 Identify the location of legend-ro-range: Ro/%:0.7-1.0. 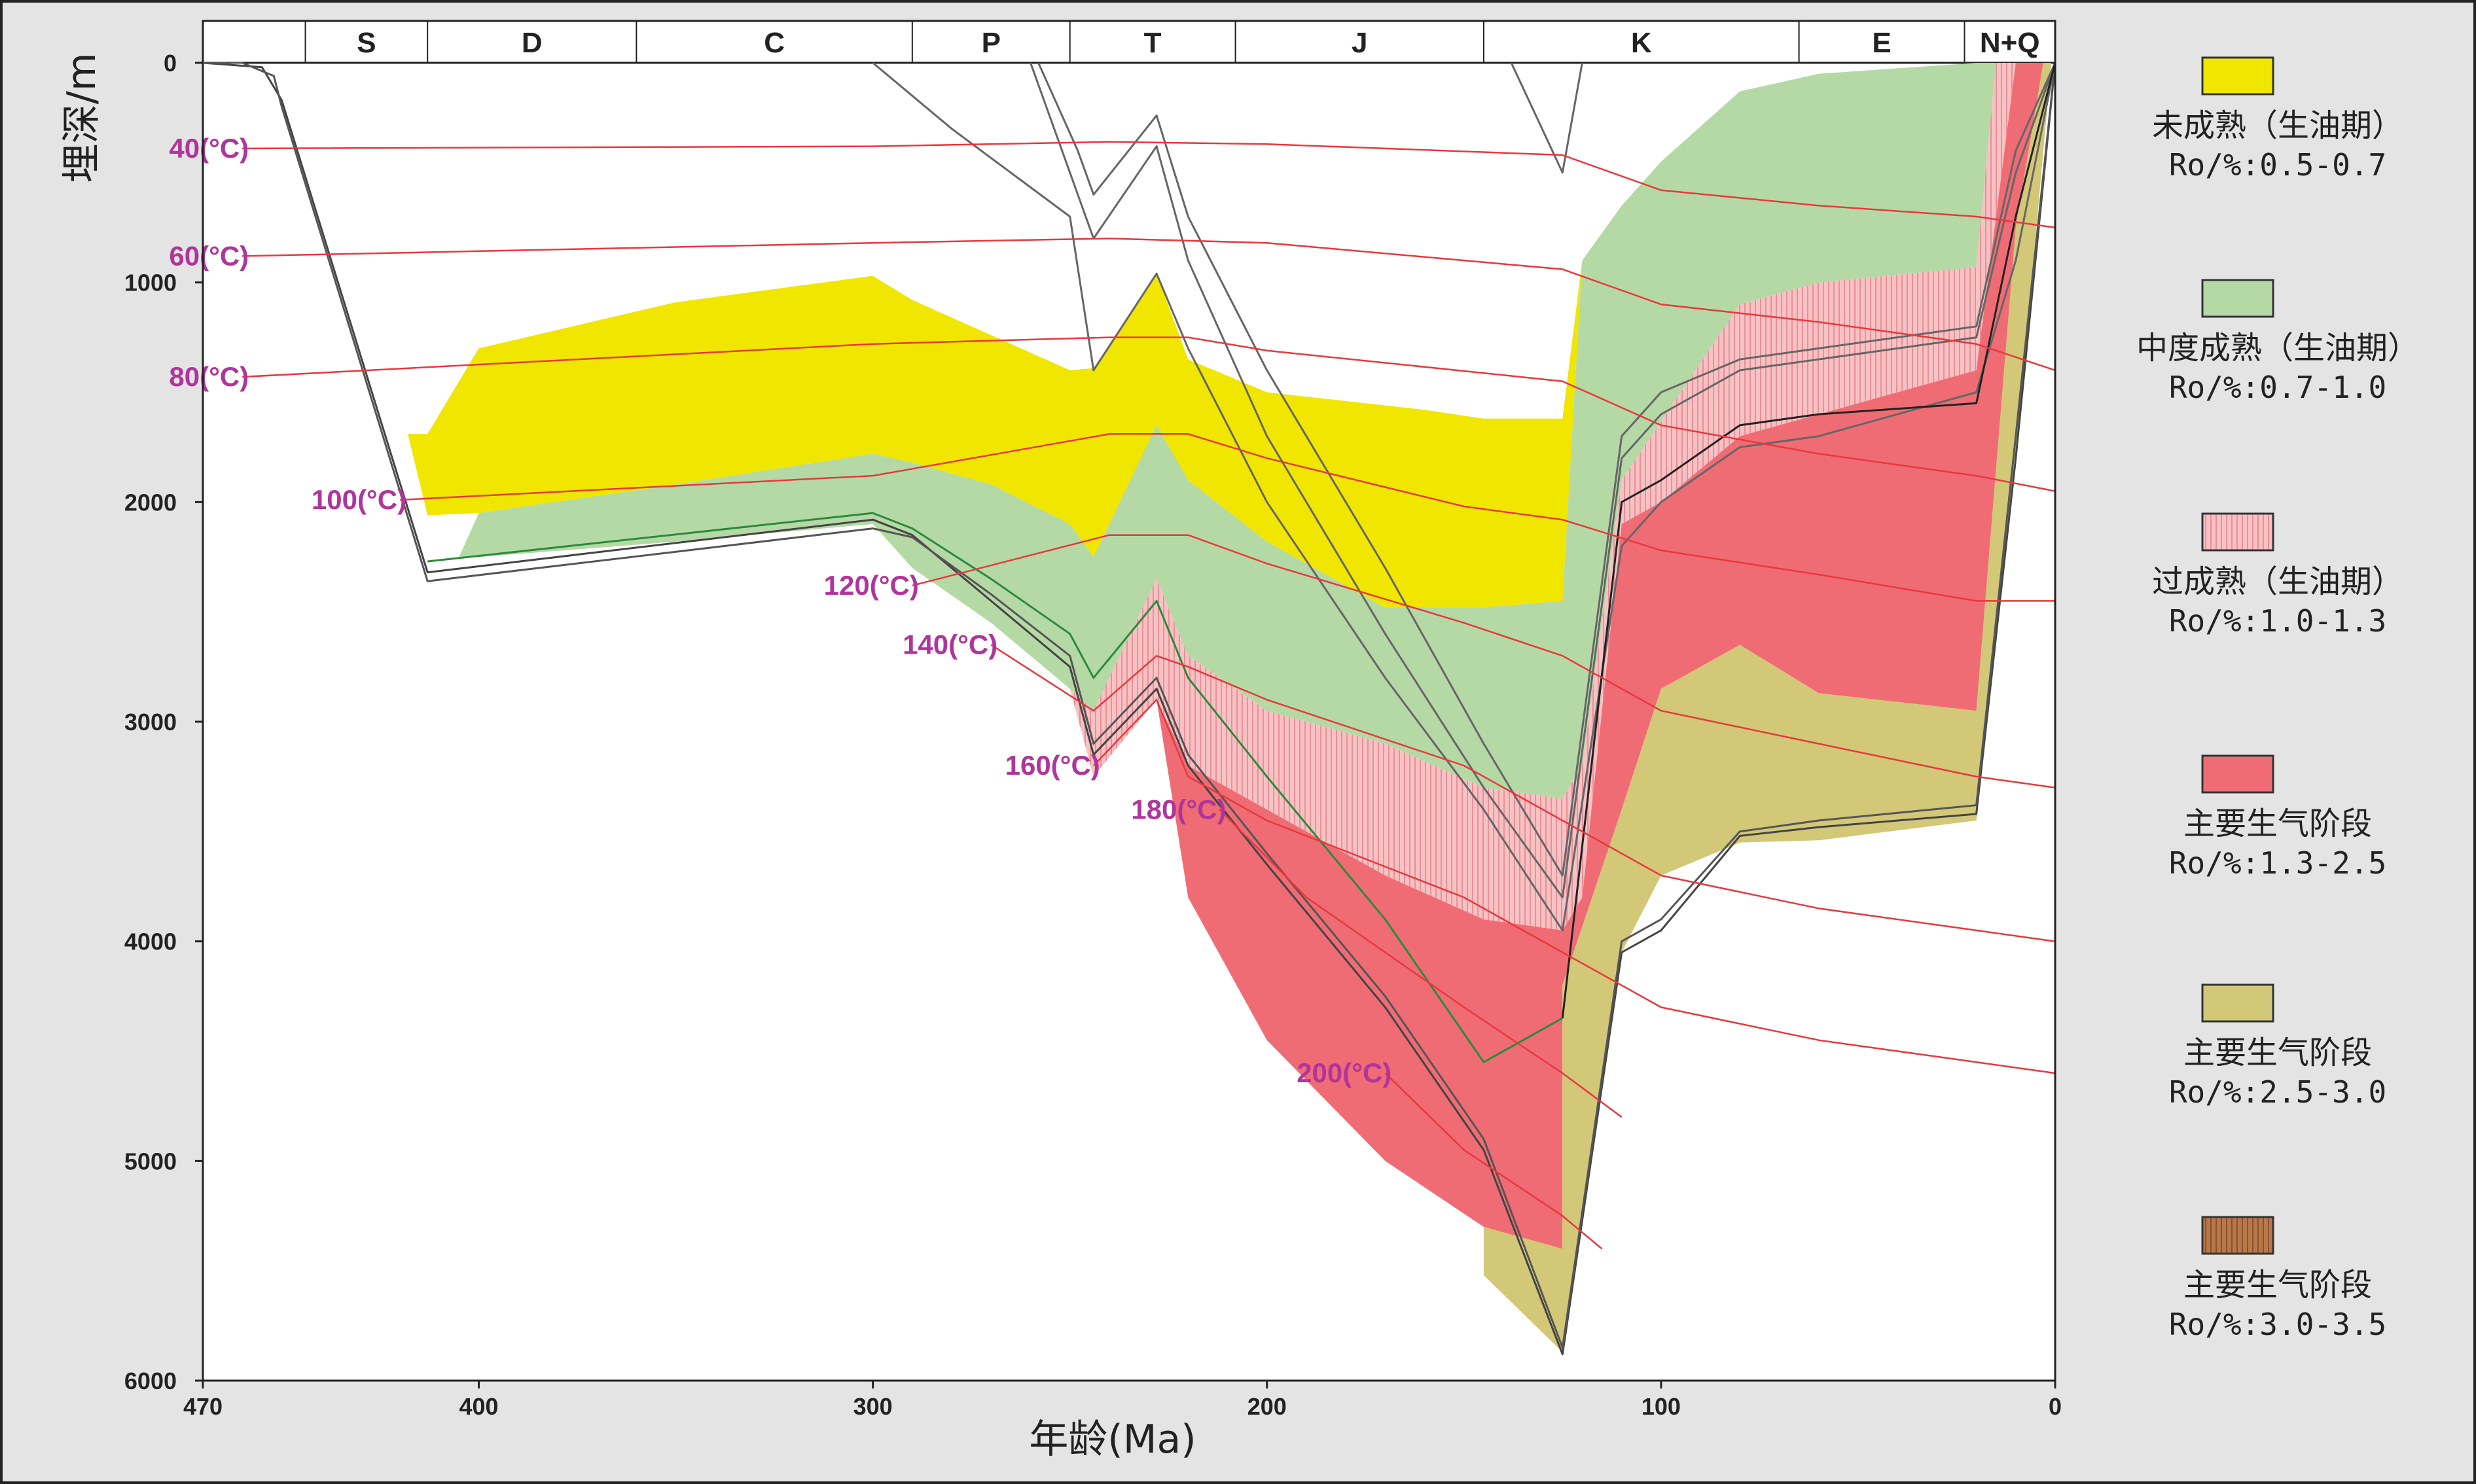
(2277, 387).